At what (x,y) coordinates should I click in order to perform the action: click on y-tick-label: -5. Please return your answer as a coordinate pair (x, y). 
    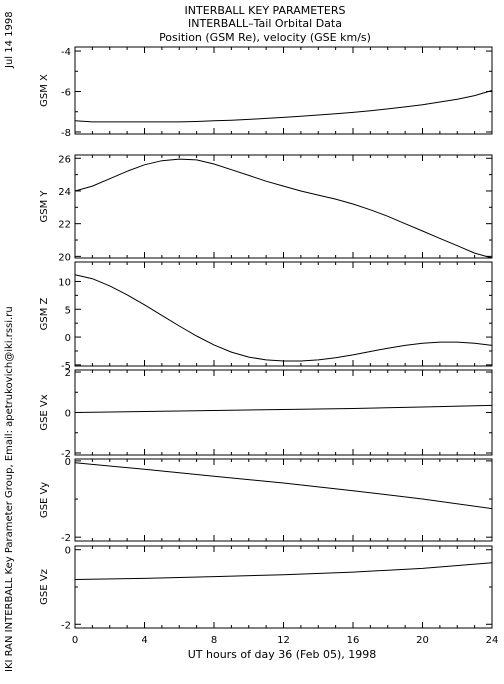
    Looking at the image, I should click on (66, 366).